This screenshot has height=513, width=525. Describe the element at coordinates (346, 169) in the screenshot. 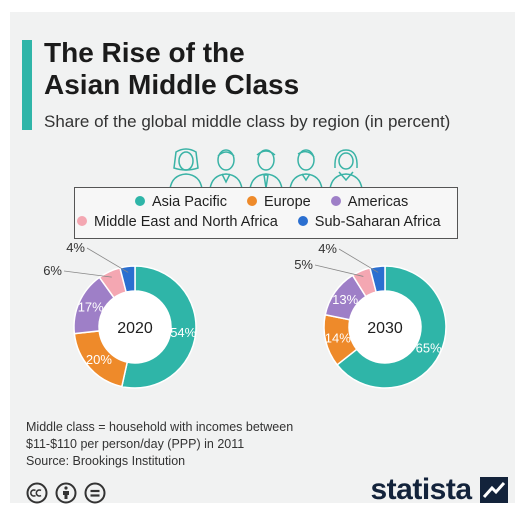

I see `person-female-scarf-icon` at that location.